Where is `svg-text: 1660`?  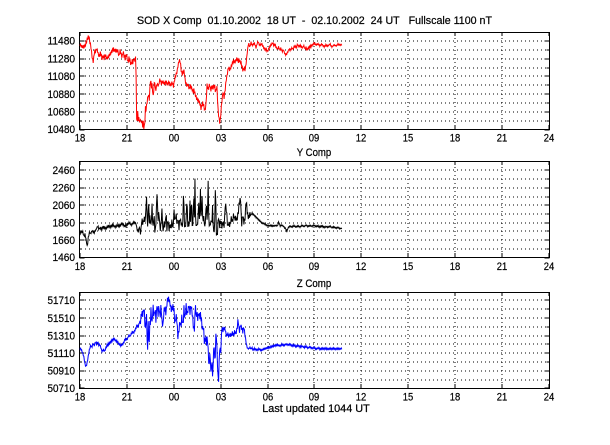
svg-text: 1660 is located at coordinates (64, 241).